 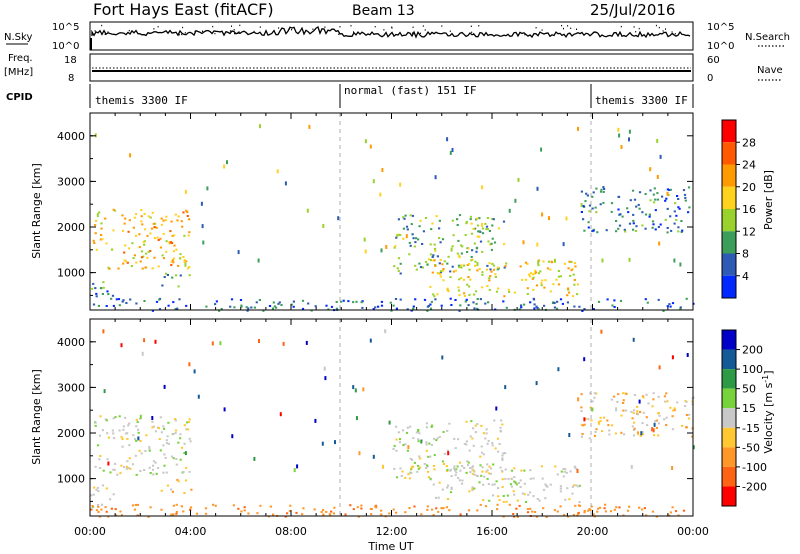 What do you see at coordinates (390, 546) in the screenshot?
I see `x-axis-label: Time UT` at bounding box center [390, 546].